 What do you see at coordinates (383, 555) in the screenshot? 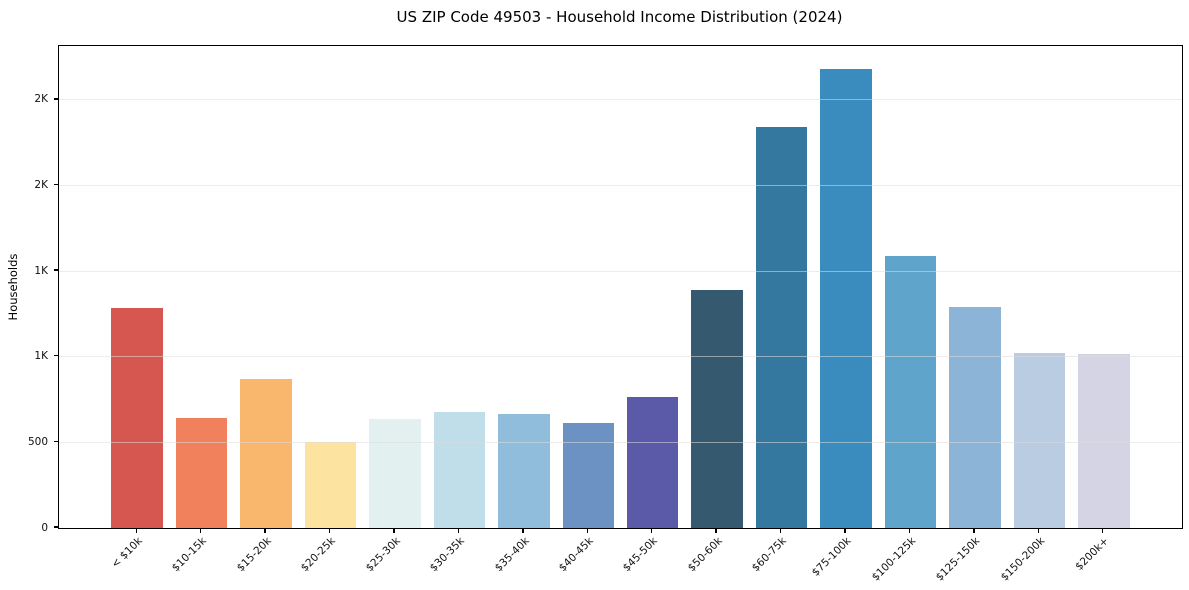
I see `x-tick-label: $25-30k` at bounding box center [383, 555].